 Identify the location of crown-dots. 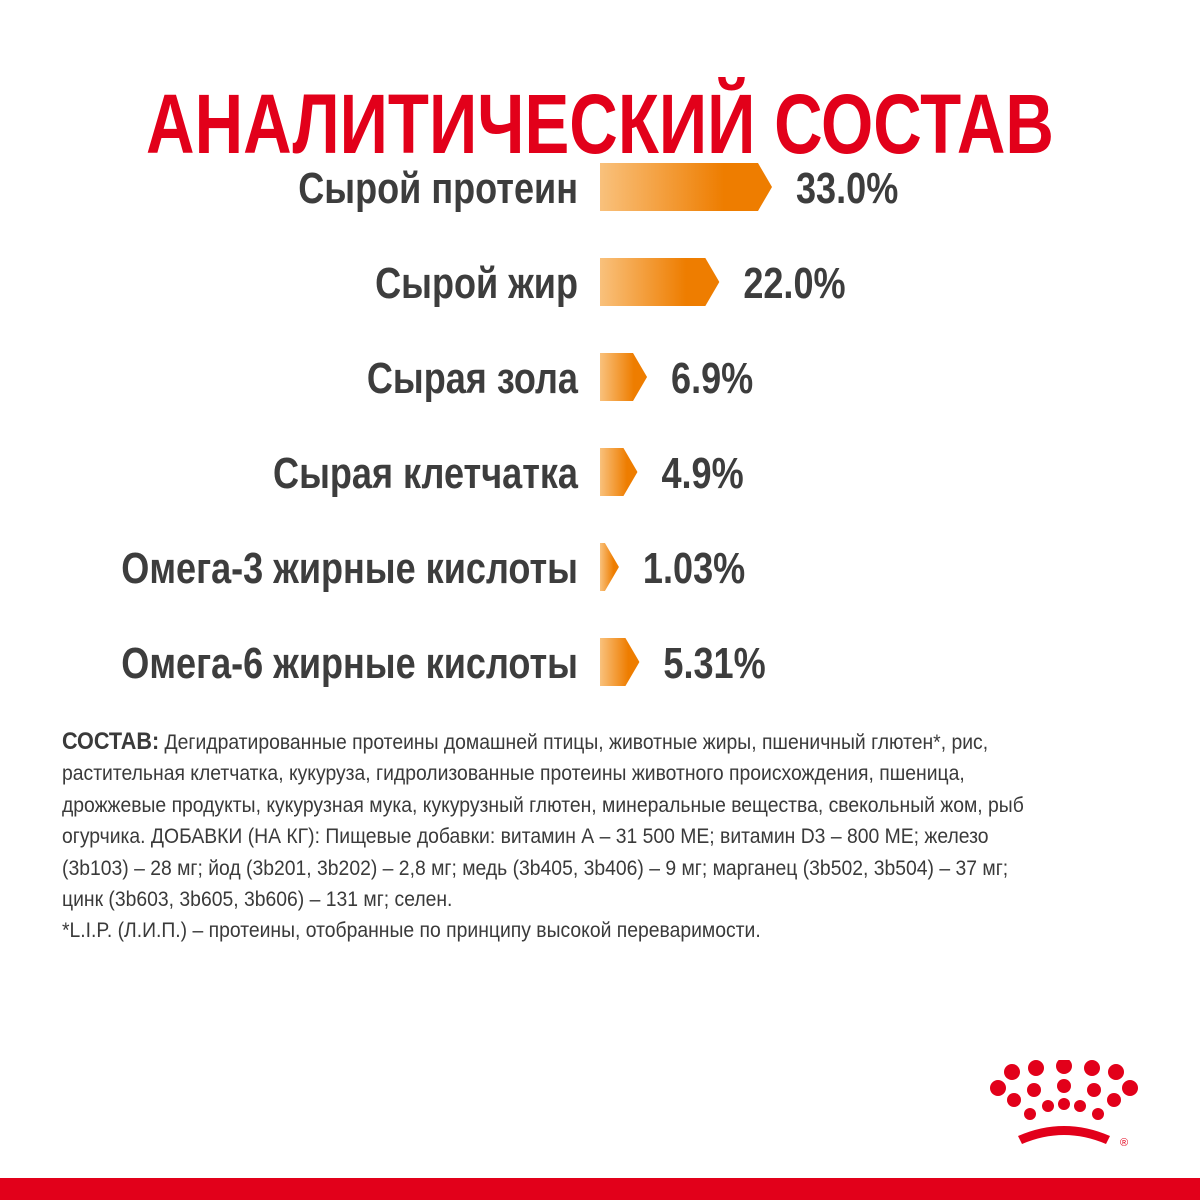
(1064, 1090).